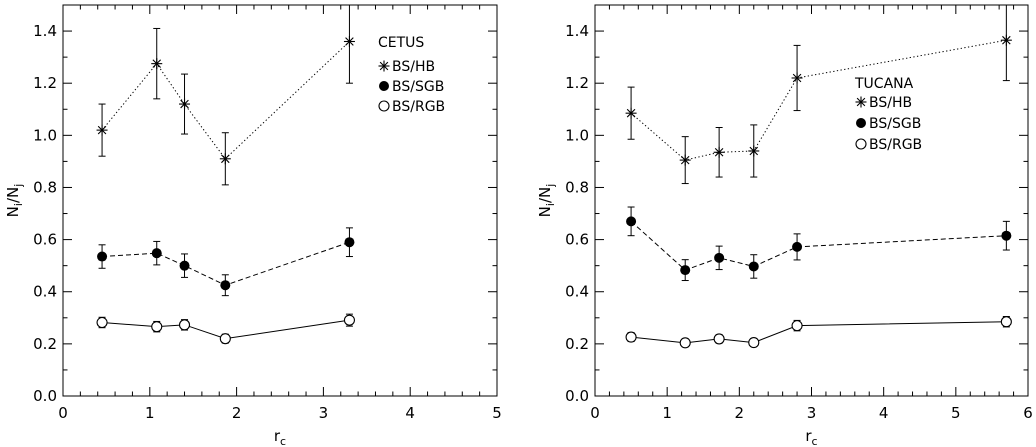 This screenshot has height=447, width=1036. I want to click on legend: CETUS BS/HB BS/SGB BS/RGB, so click(411, 75).